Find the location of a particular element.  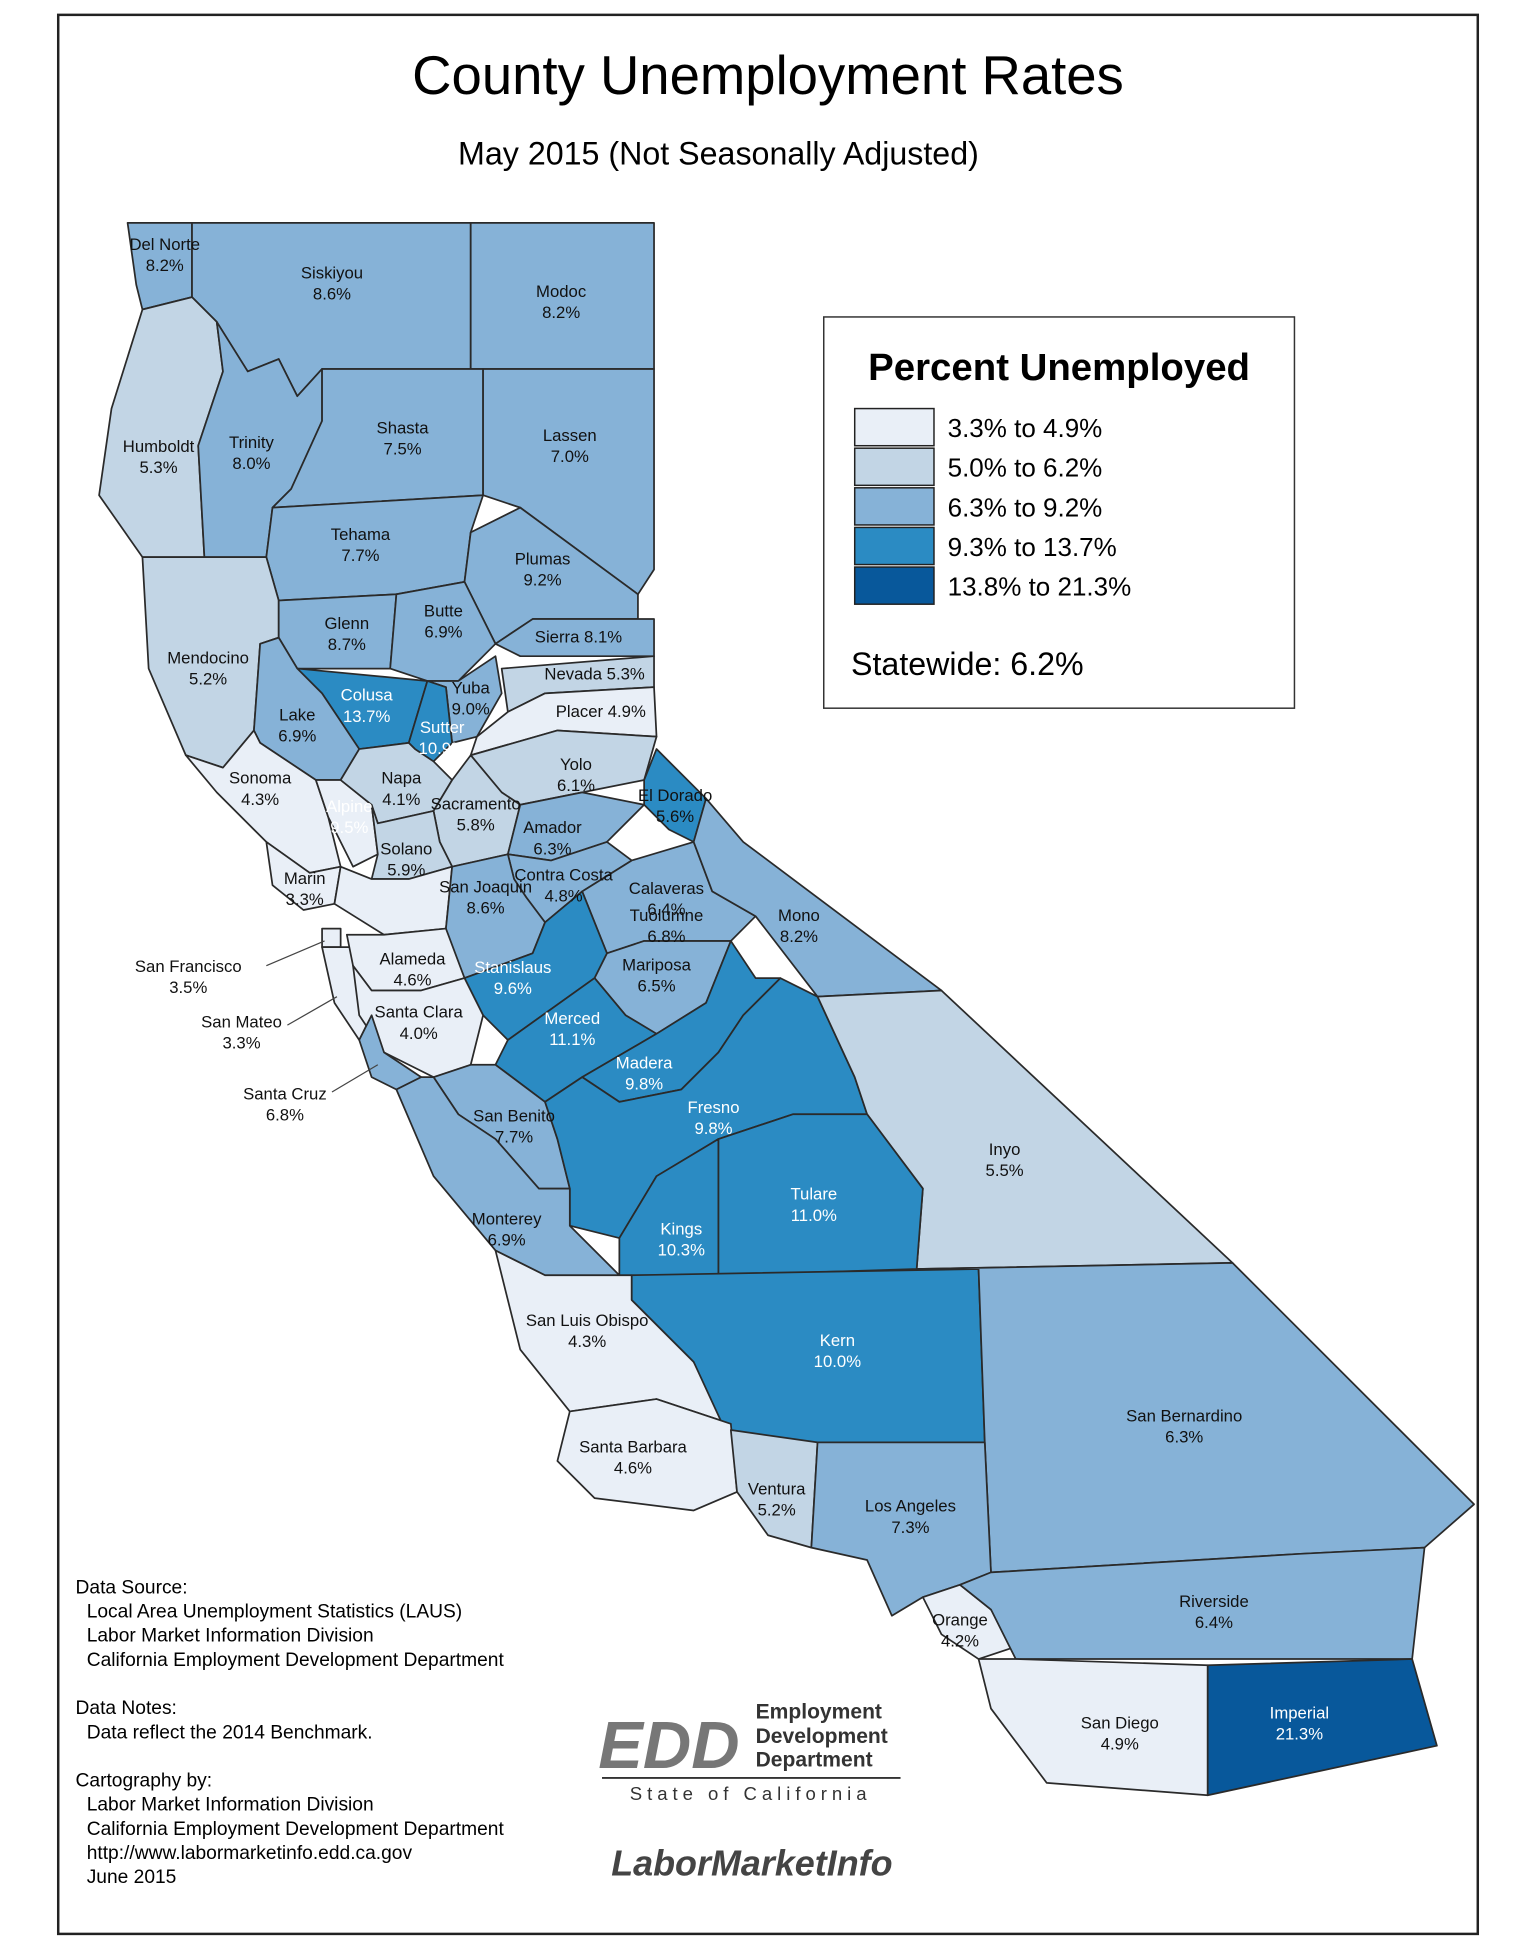

county-rate: 7.3% is located at coordinates (910, 1527).